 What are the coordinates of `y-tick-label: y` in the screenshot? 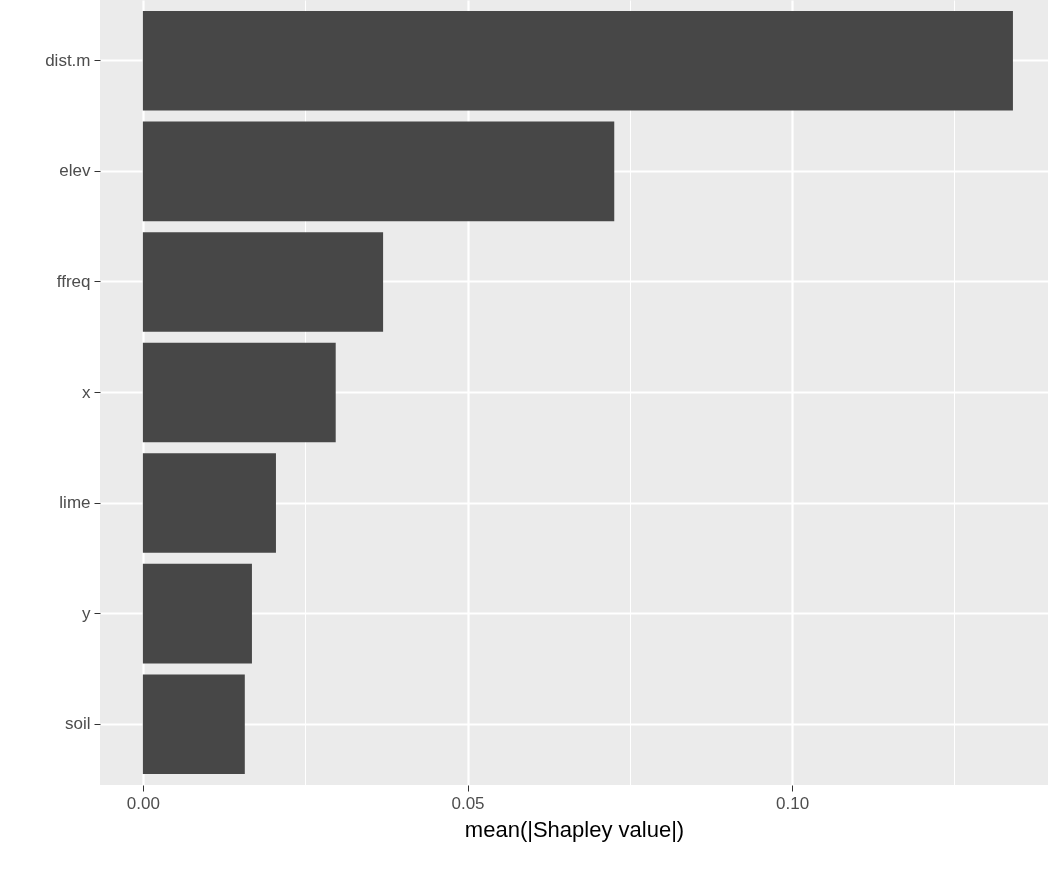 It's located at (86, 613).